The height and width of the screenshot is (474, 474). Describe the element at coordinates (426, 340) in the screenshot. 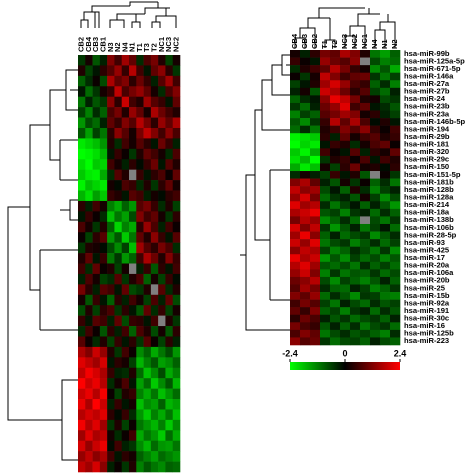

I see `row-label: hsa-miR-223` at that location.